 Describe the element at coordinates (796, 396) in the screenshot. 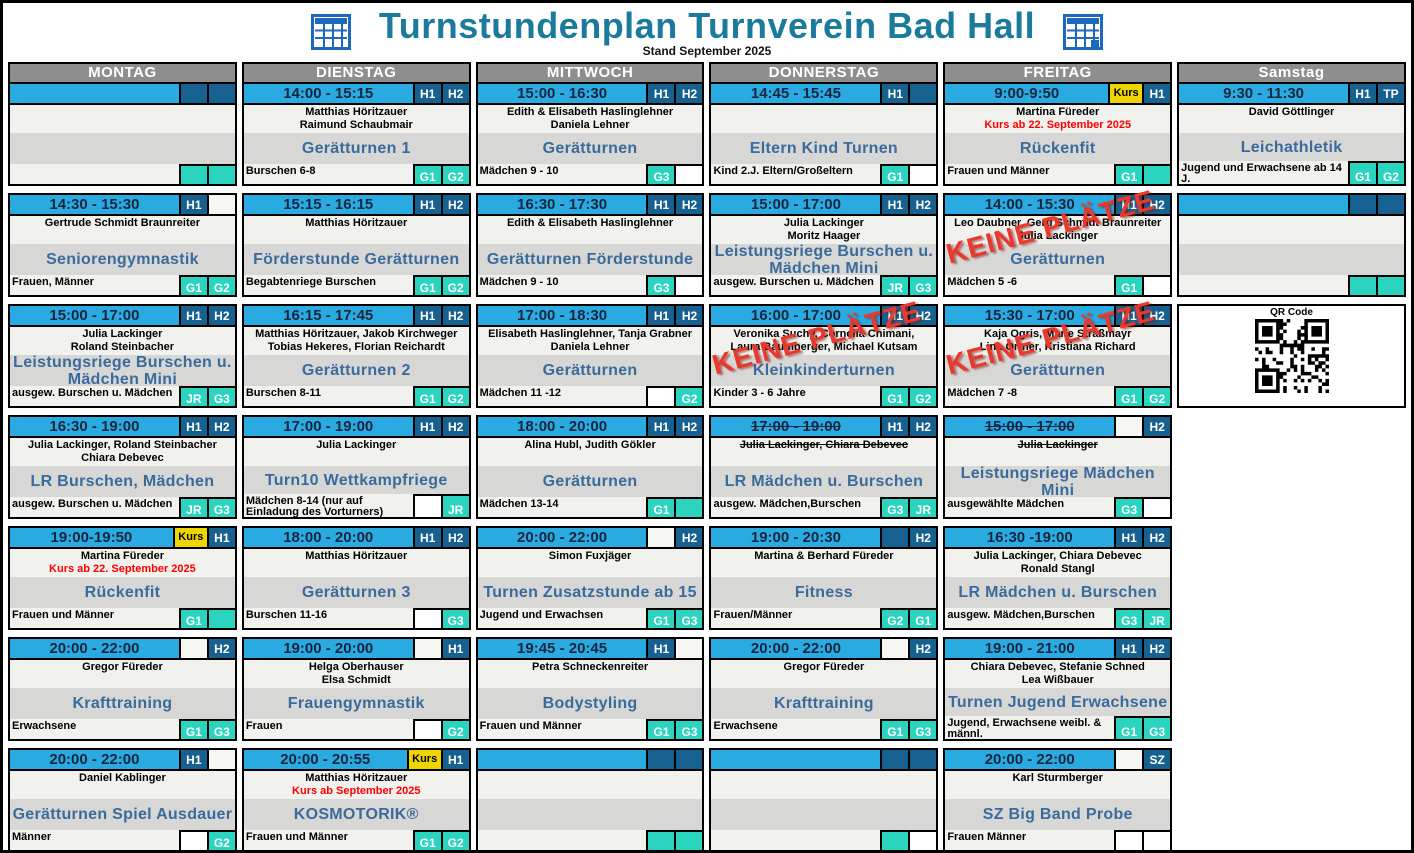

I see `group-label: Kinder 3 - 6 Jahre` at that location.